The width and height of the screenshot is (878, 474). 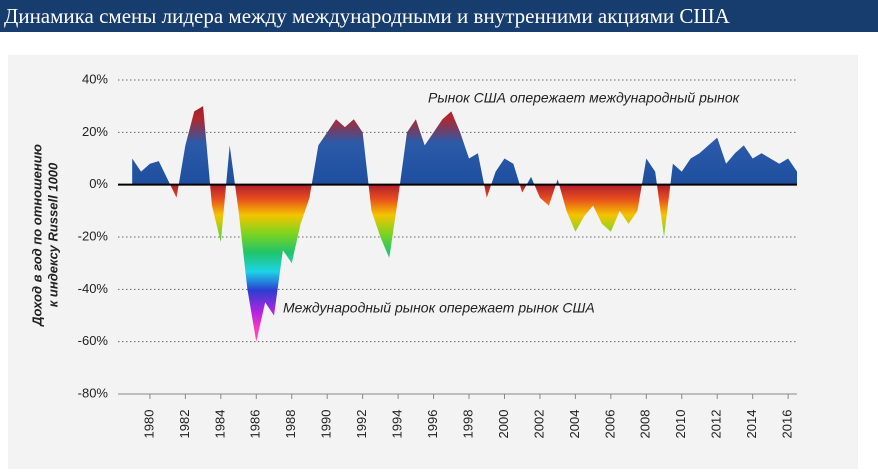 What do you see at coordinates (503, 424) in the screenshot?
I see `x-tick-label: 2000` at bounding box center [503, 424].